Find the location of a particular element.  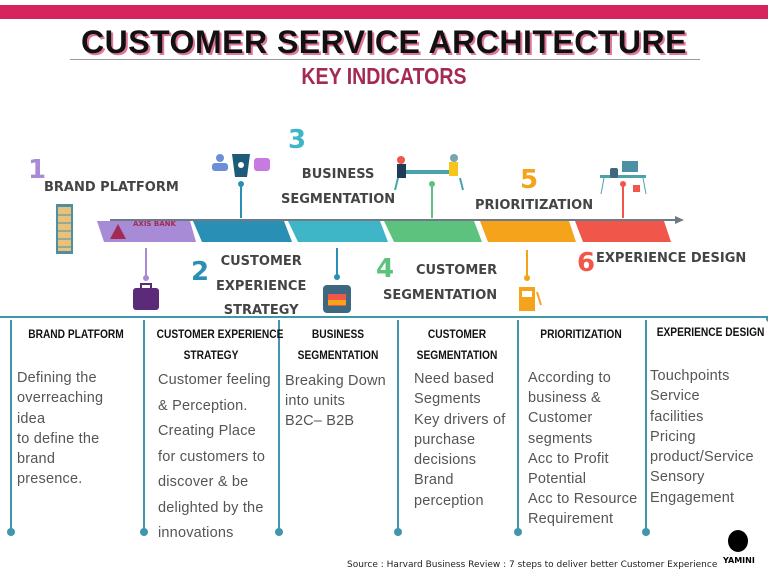

label-line: BUSINESS is located at coordinates (338, 174).